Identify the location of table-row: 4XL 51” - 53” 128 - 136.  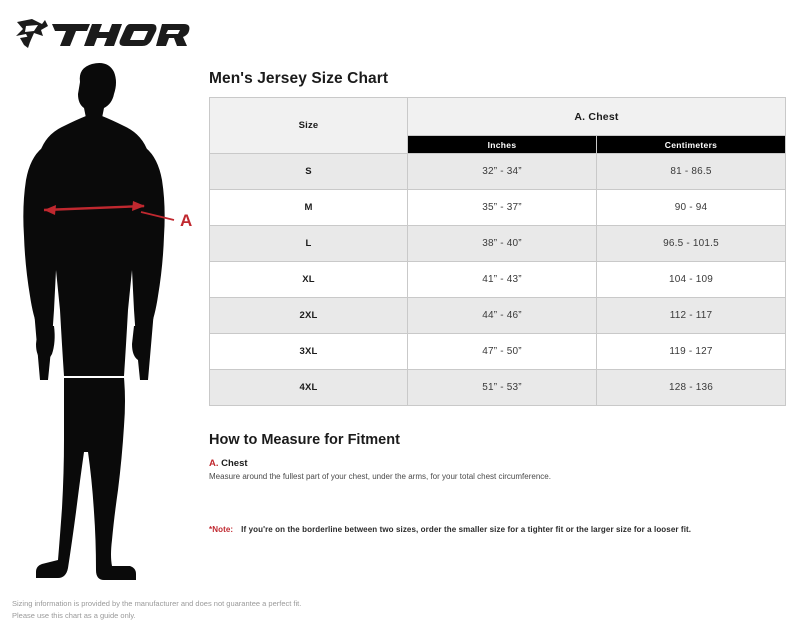
(497, 387).